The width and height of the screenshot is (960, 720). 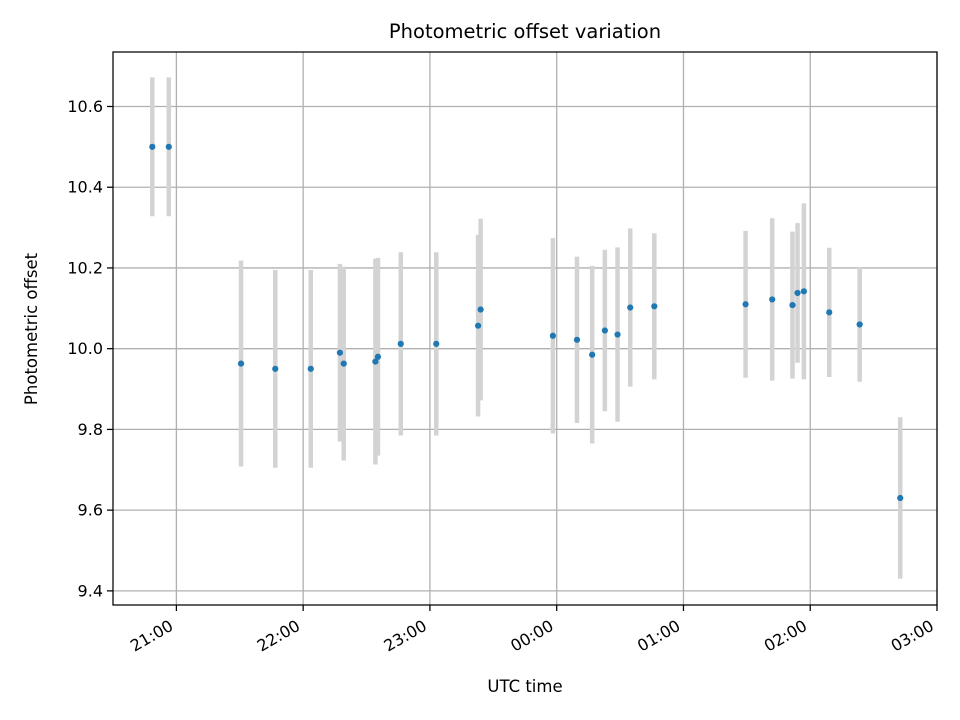 I want to click on y-tick-label: 9.4, so click(x=90, y=590).